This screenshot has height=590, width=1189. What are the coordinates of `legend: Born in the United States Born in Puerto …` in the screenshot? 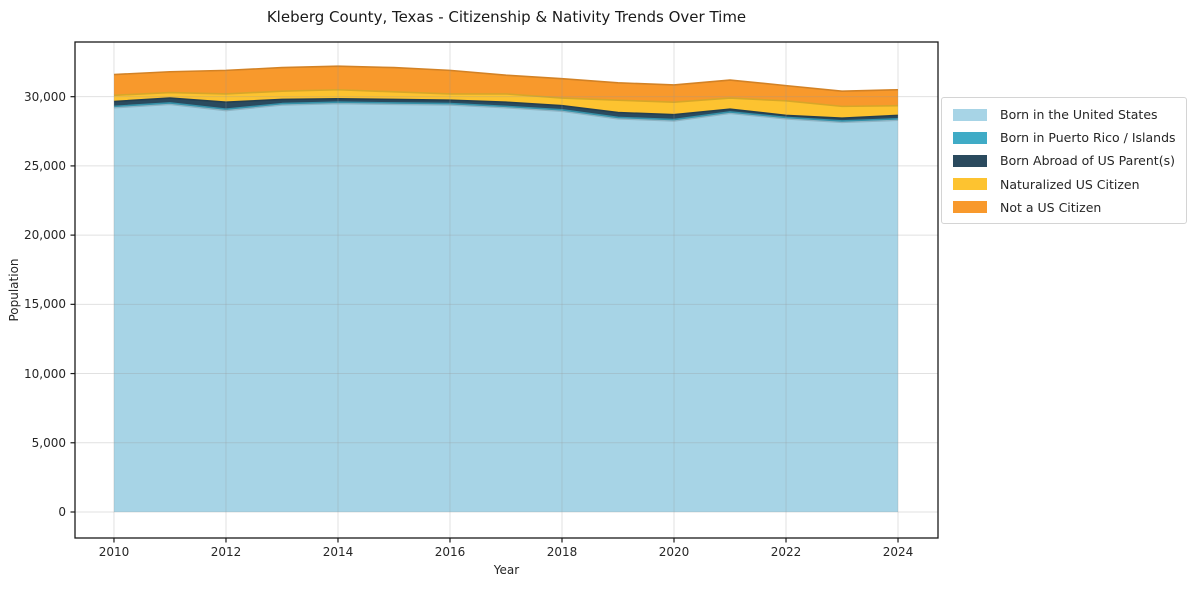 It's located at (1064, 160).